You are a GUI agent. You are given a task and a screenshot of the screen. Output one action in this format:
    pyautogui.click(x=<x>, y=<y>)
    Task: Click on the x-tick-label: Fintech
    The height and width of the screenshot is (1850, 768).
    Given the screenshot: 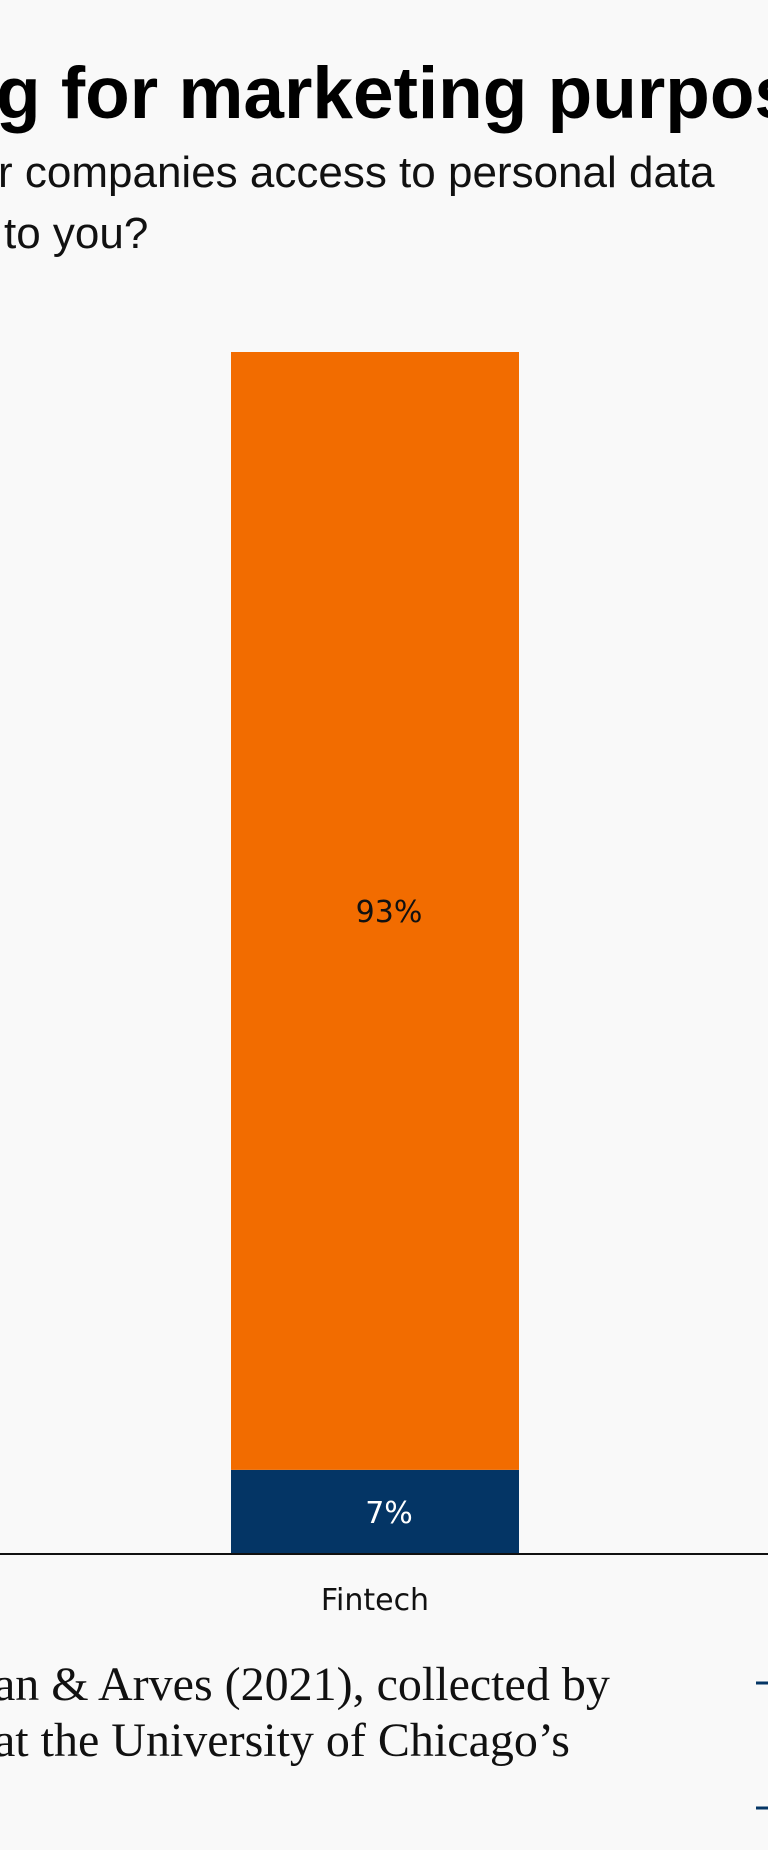 What is the action you would take?
    pyautogui.click(x=375, y=1600)
    